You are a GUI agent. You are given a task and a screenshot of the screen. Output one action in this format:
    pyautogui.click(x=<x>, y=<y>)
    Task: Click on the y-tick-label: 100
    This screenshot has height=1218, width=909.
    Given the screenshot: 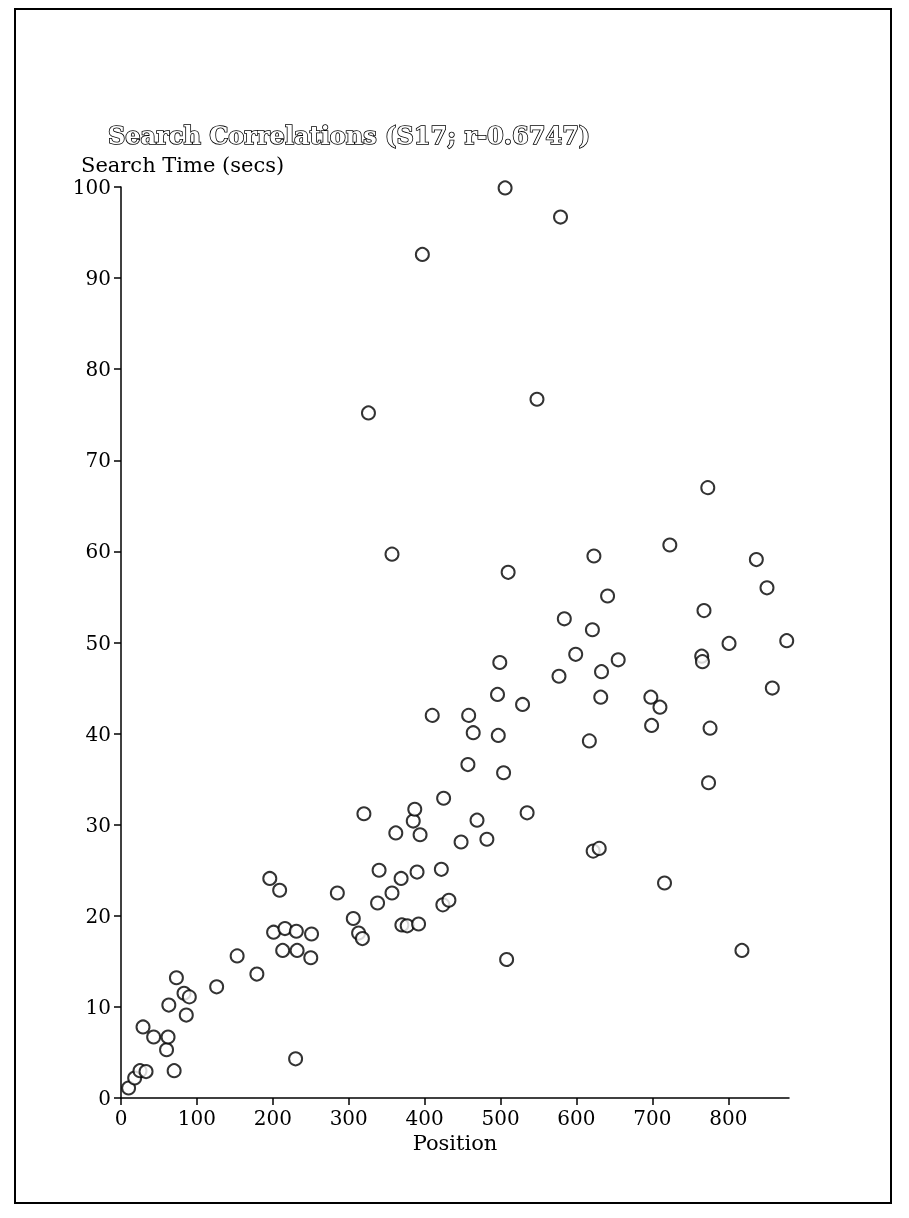 What is the action you would take?
    pyautogui.click(x=91, y=187)
    